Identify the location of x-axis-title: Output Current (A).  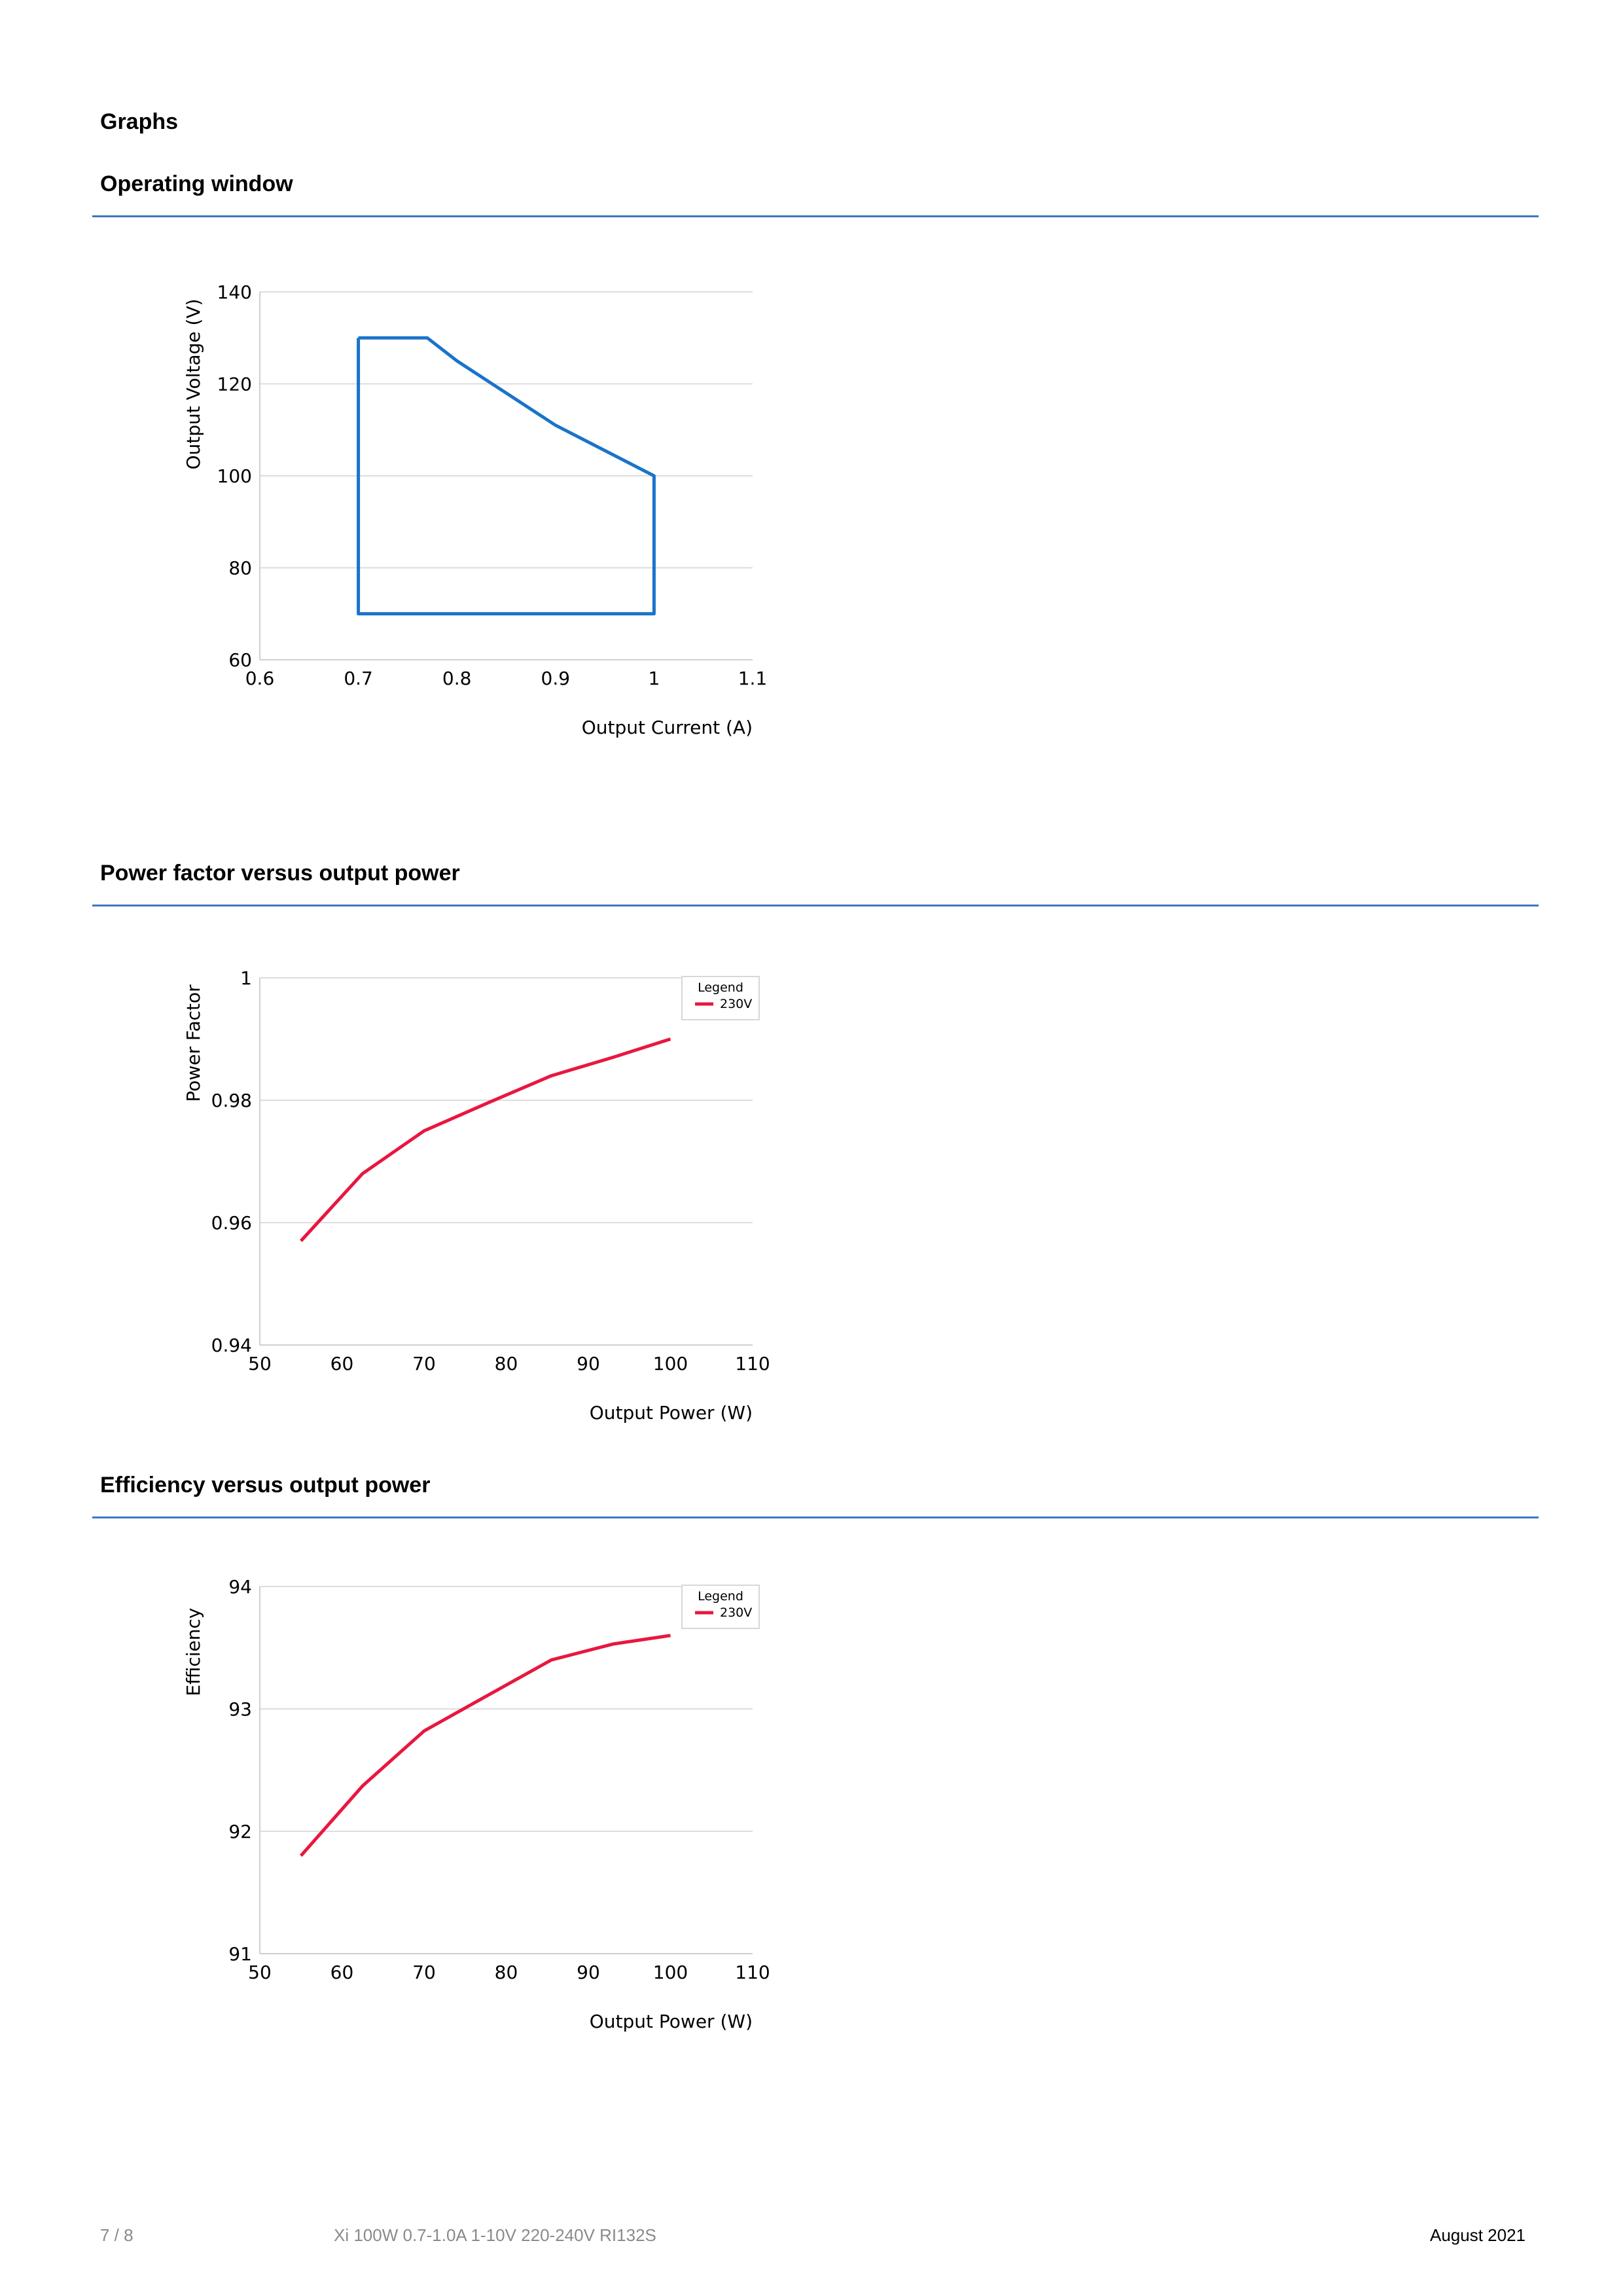
(668, 727).